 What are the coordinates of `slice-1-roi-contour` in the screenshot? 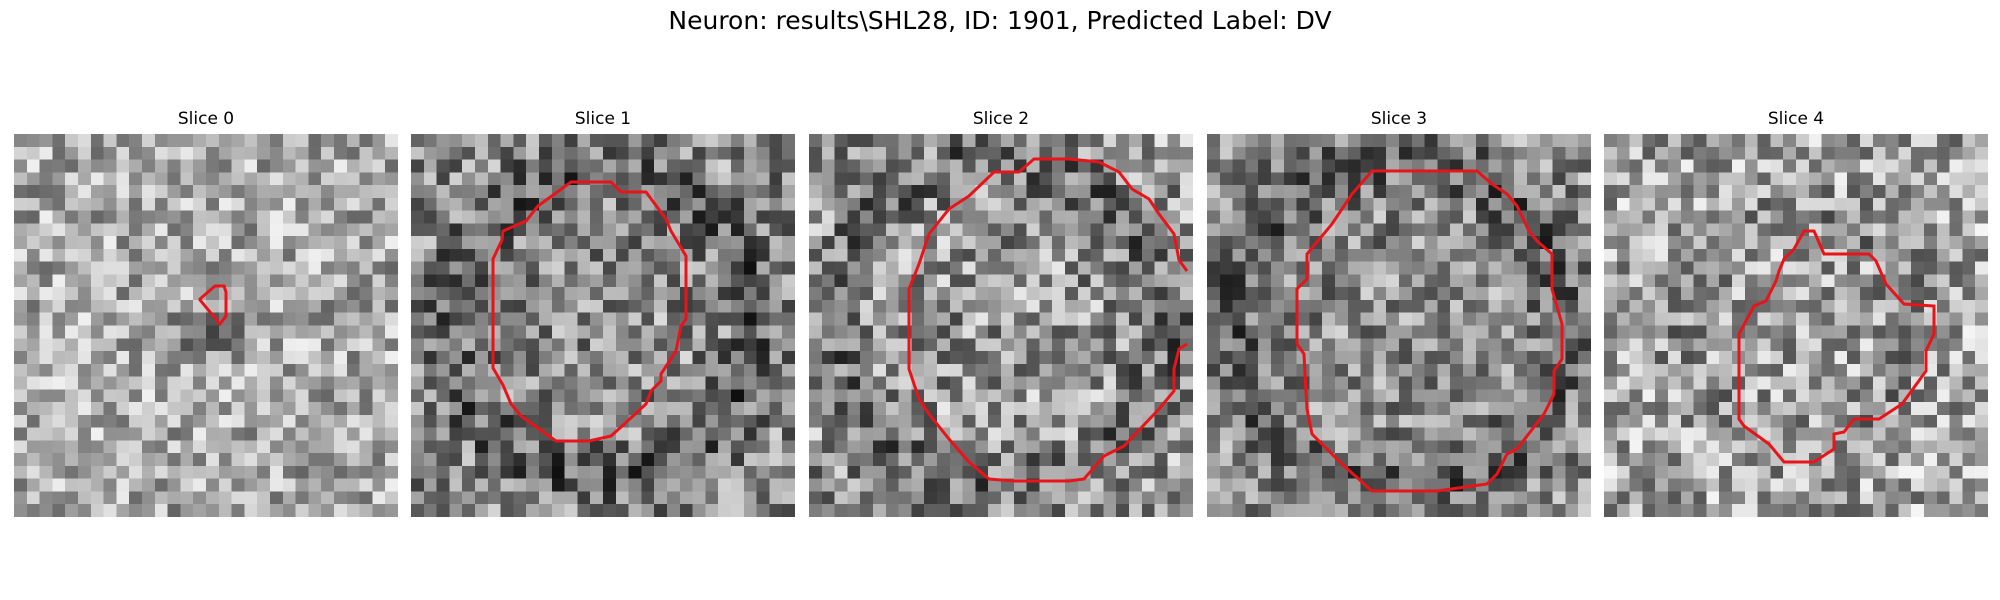 It's located at (589, 311).